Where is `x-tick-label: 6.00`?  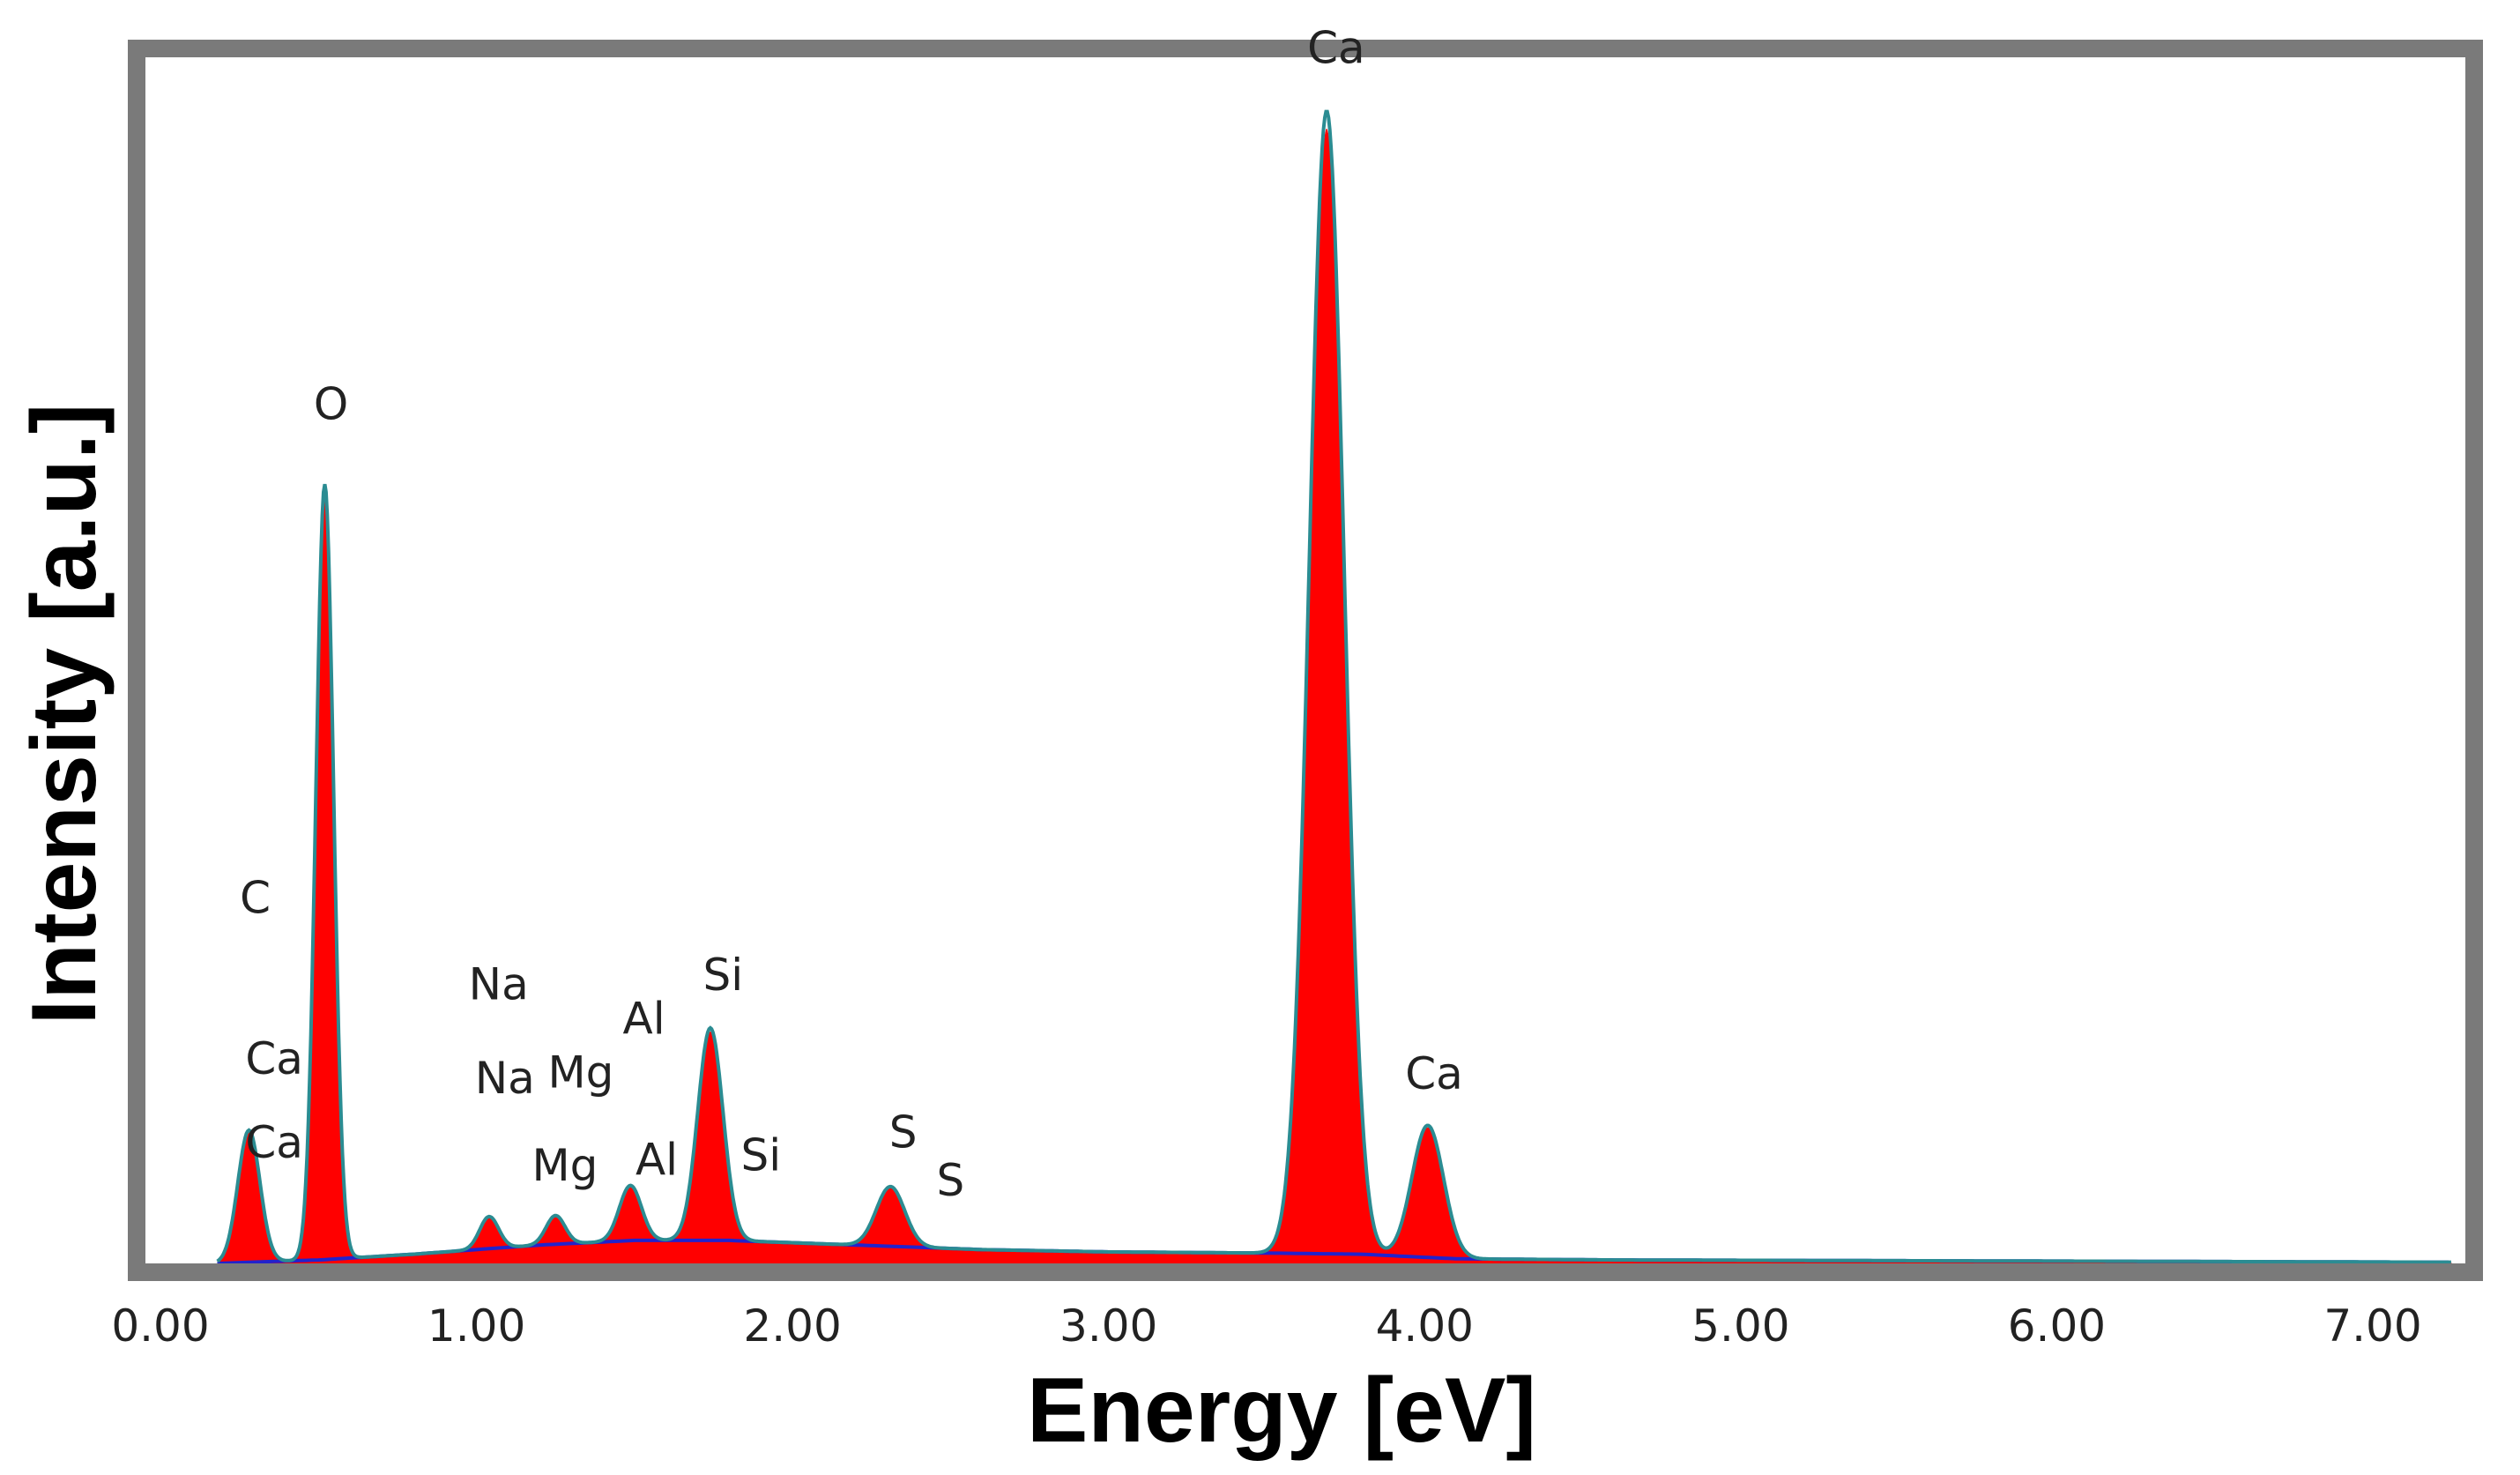 x-tick-label: 6.00 is located at coordinates (2057, 1326).